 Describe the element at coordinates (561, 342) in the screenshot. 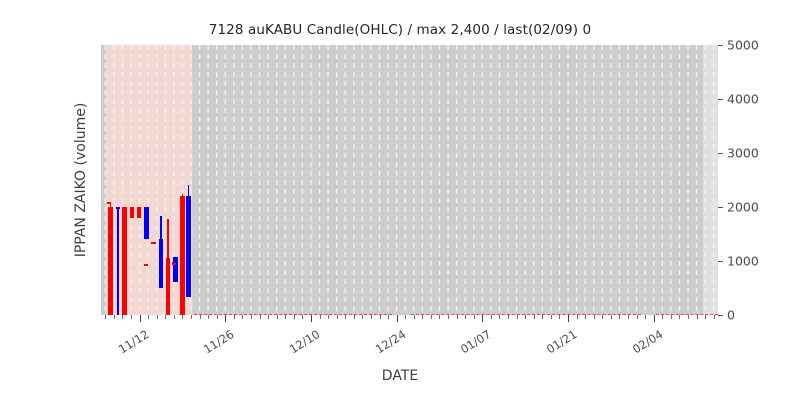

I see `x-axis-tick-label: 01/21` at that location.